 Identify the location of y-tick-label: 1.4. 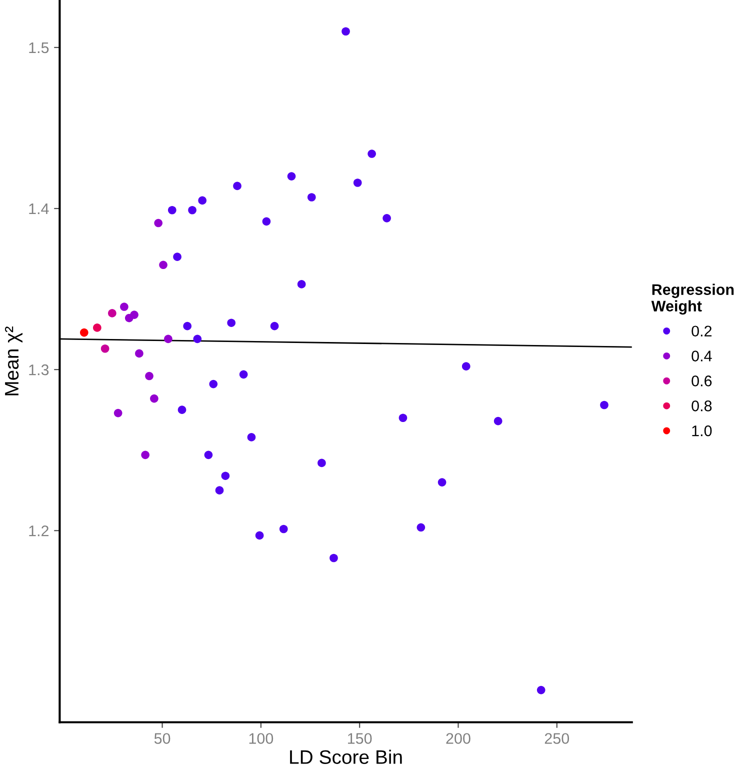
(39, 209).